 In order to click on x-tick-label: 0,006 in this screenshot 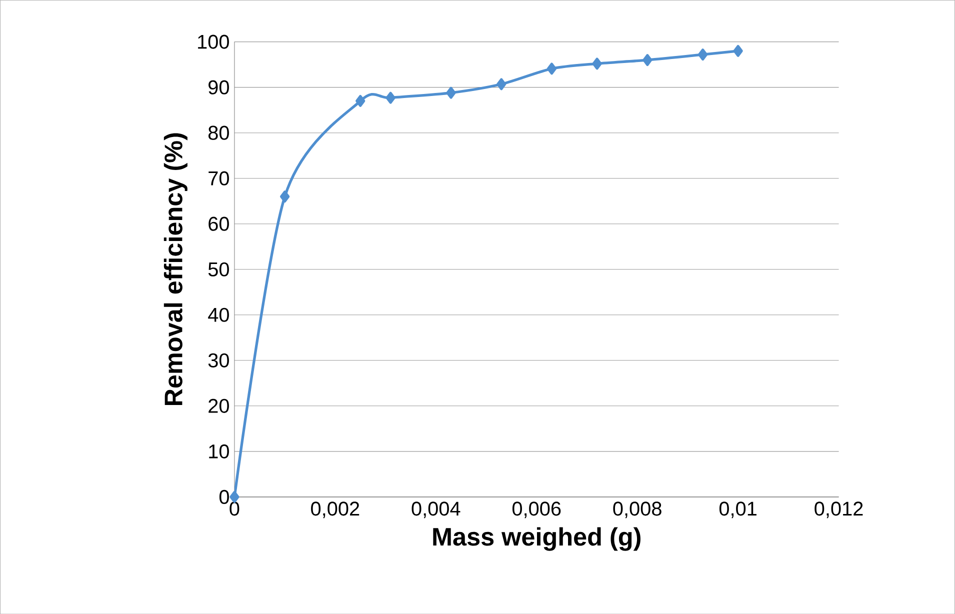, I will do `click(536, 509)`.